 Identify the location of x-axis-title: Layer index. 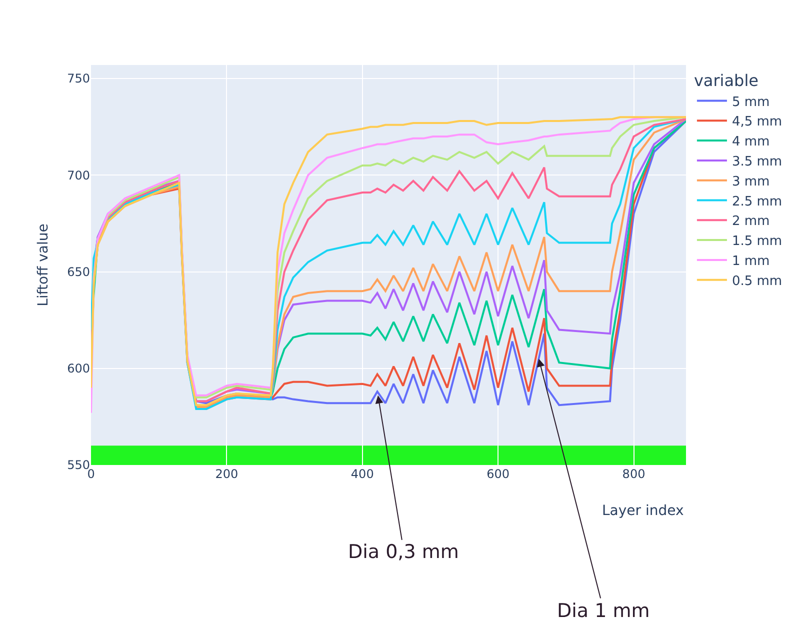
(643, 511).